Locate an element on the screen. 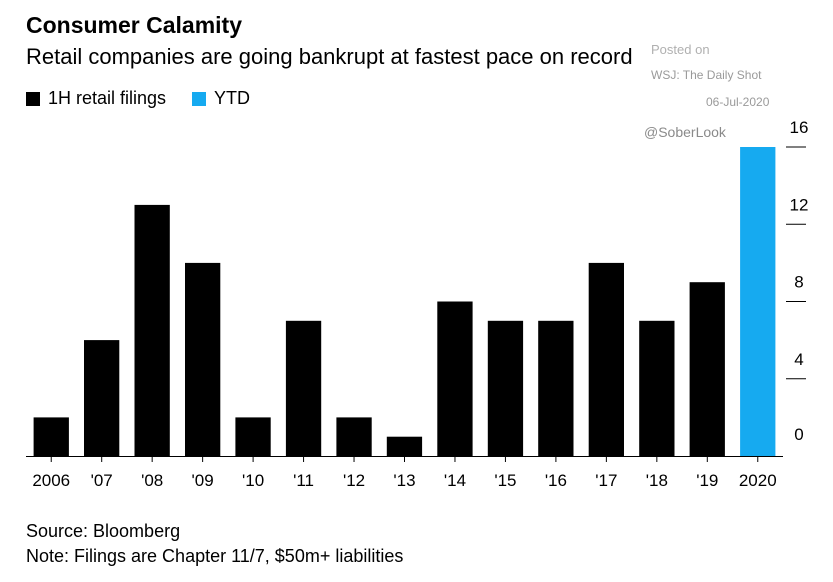 Image resolution: width=833 pixels, height=582 pixels. chart-title: Consumer Calamity is located at coordinates (134, 25).